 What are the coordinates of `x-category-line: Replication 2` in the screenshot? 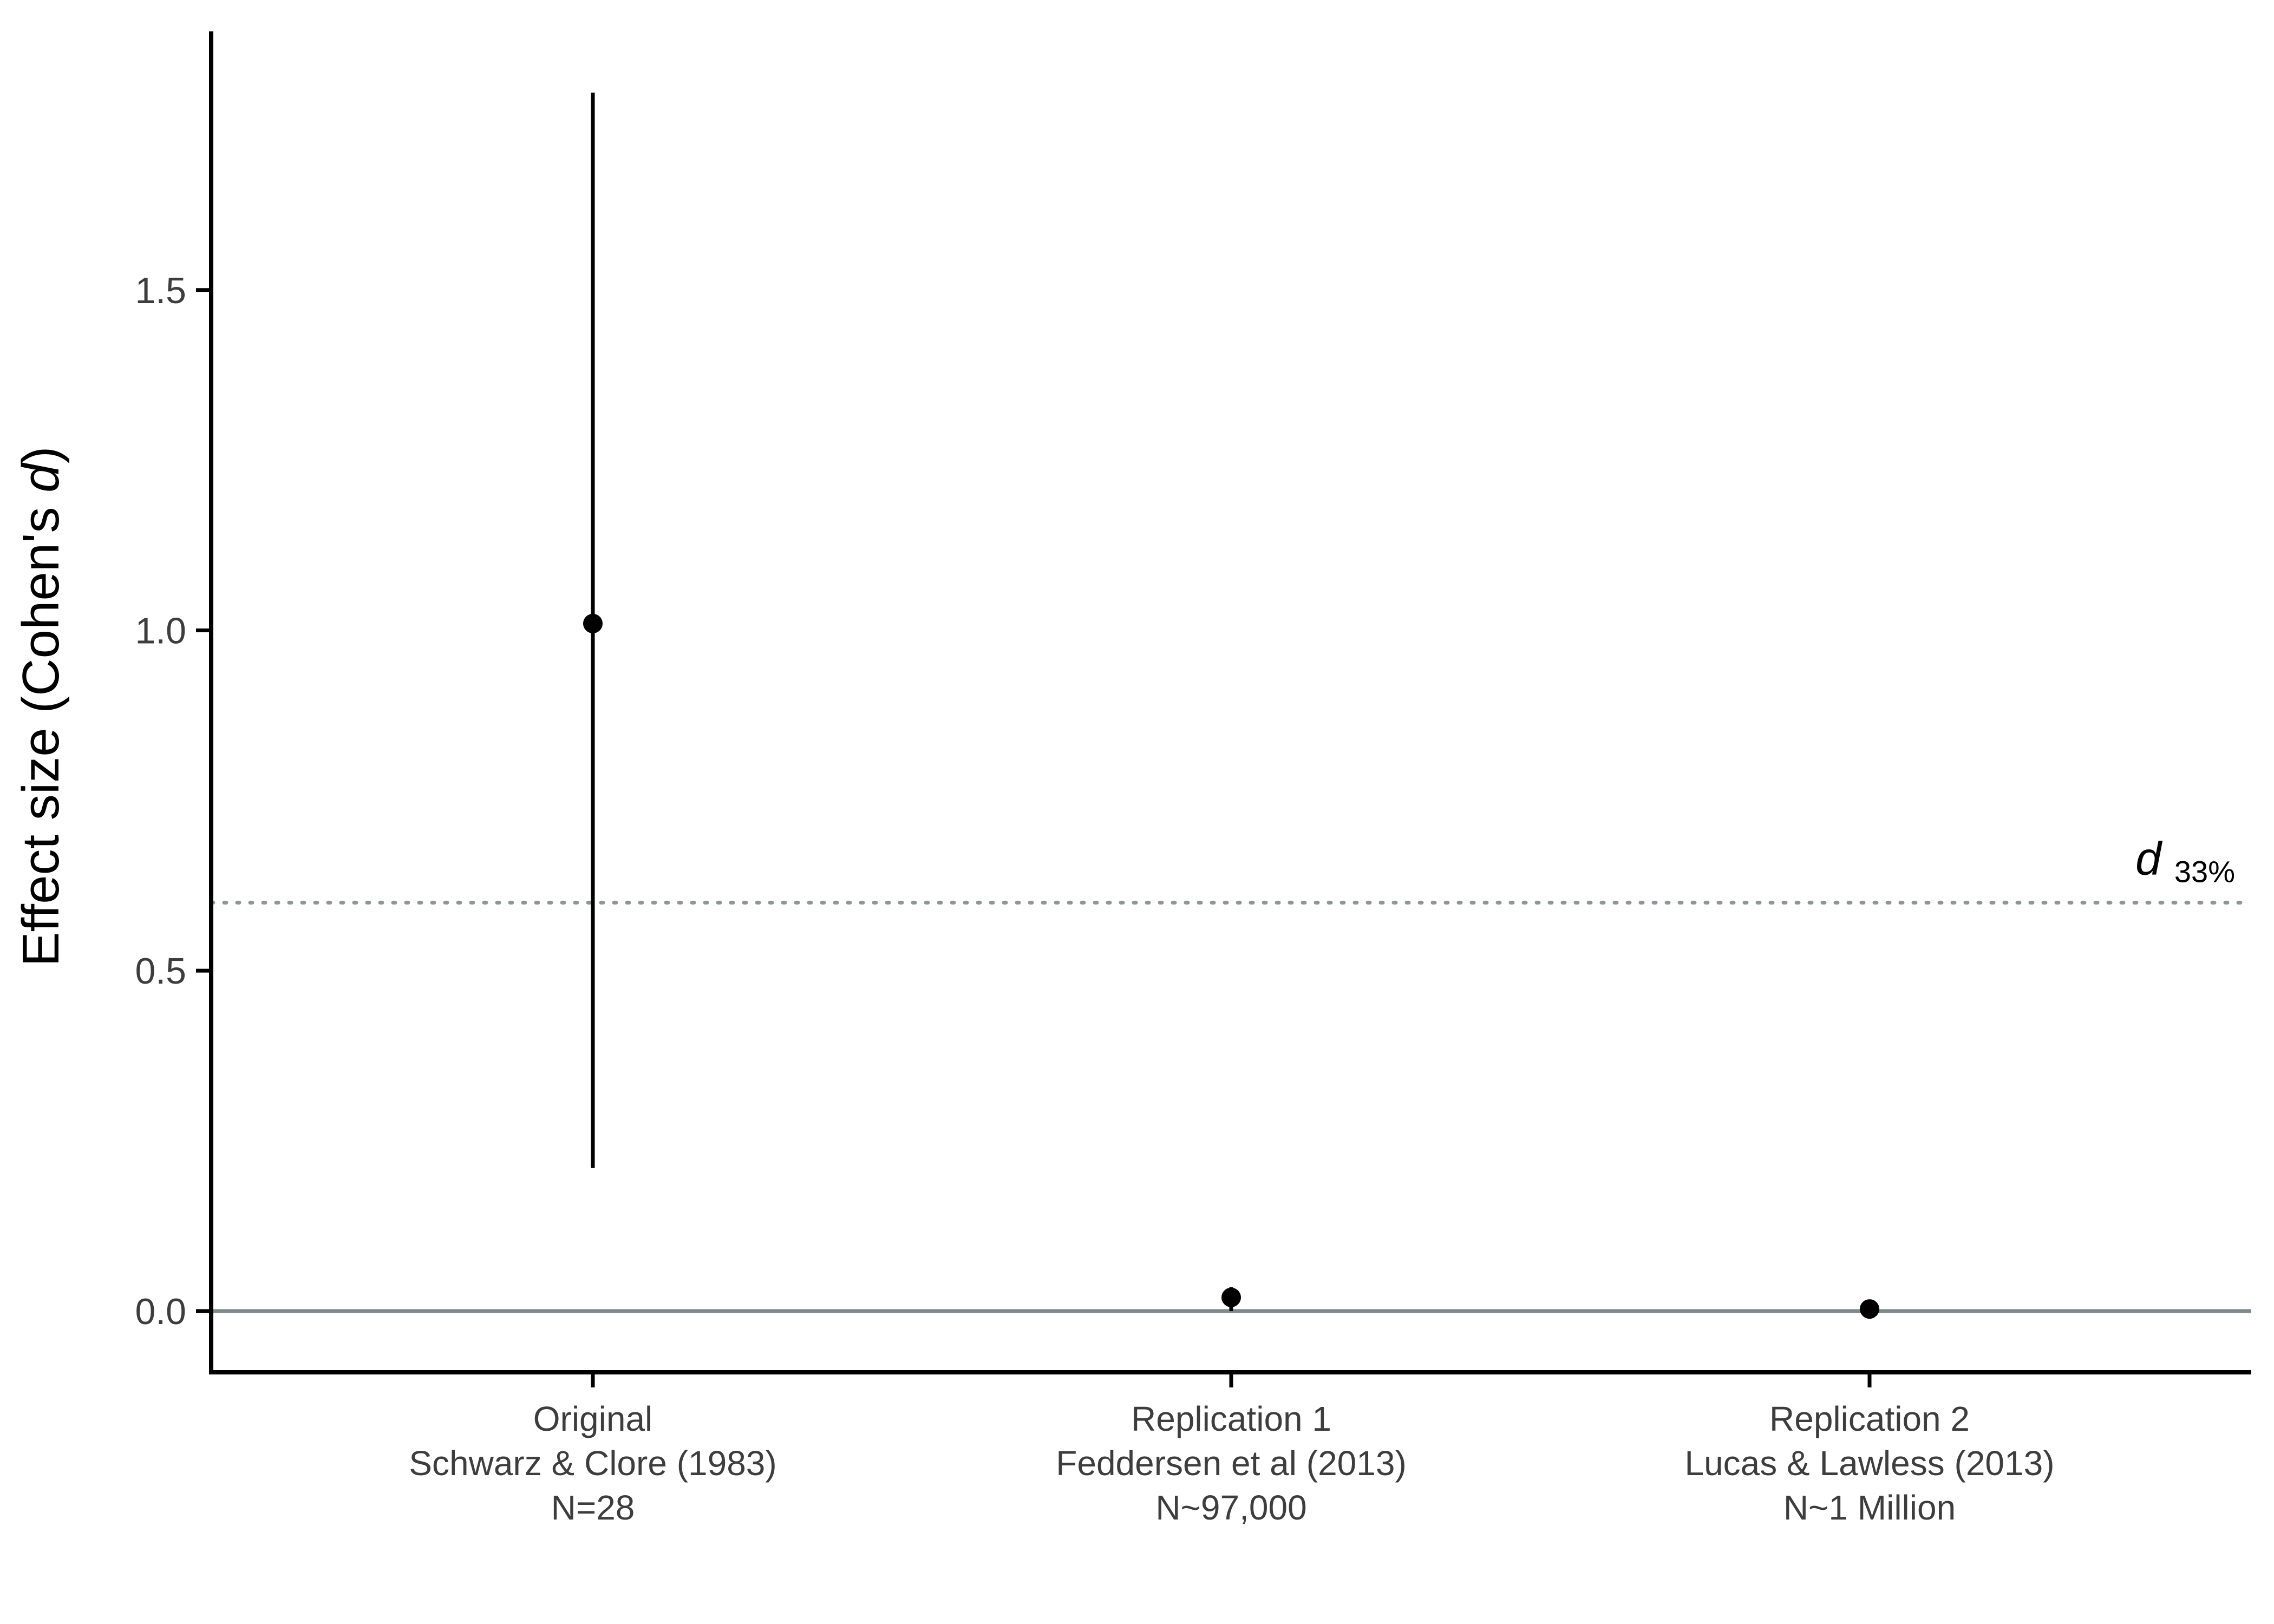 It's located at (1870, 1418).